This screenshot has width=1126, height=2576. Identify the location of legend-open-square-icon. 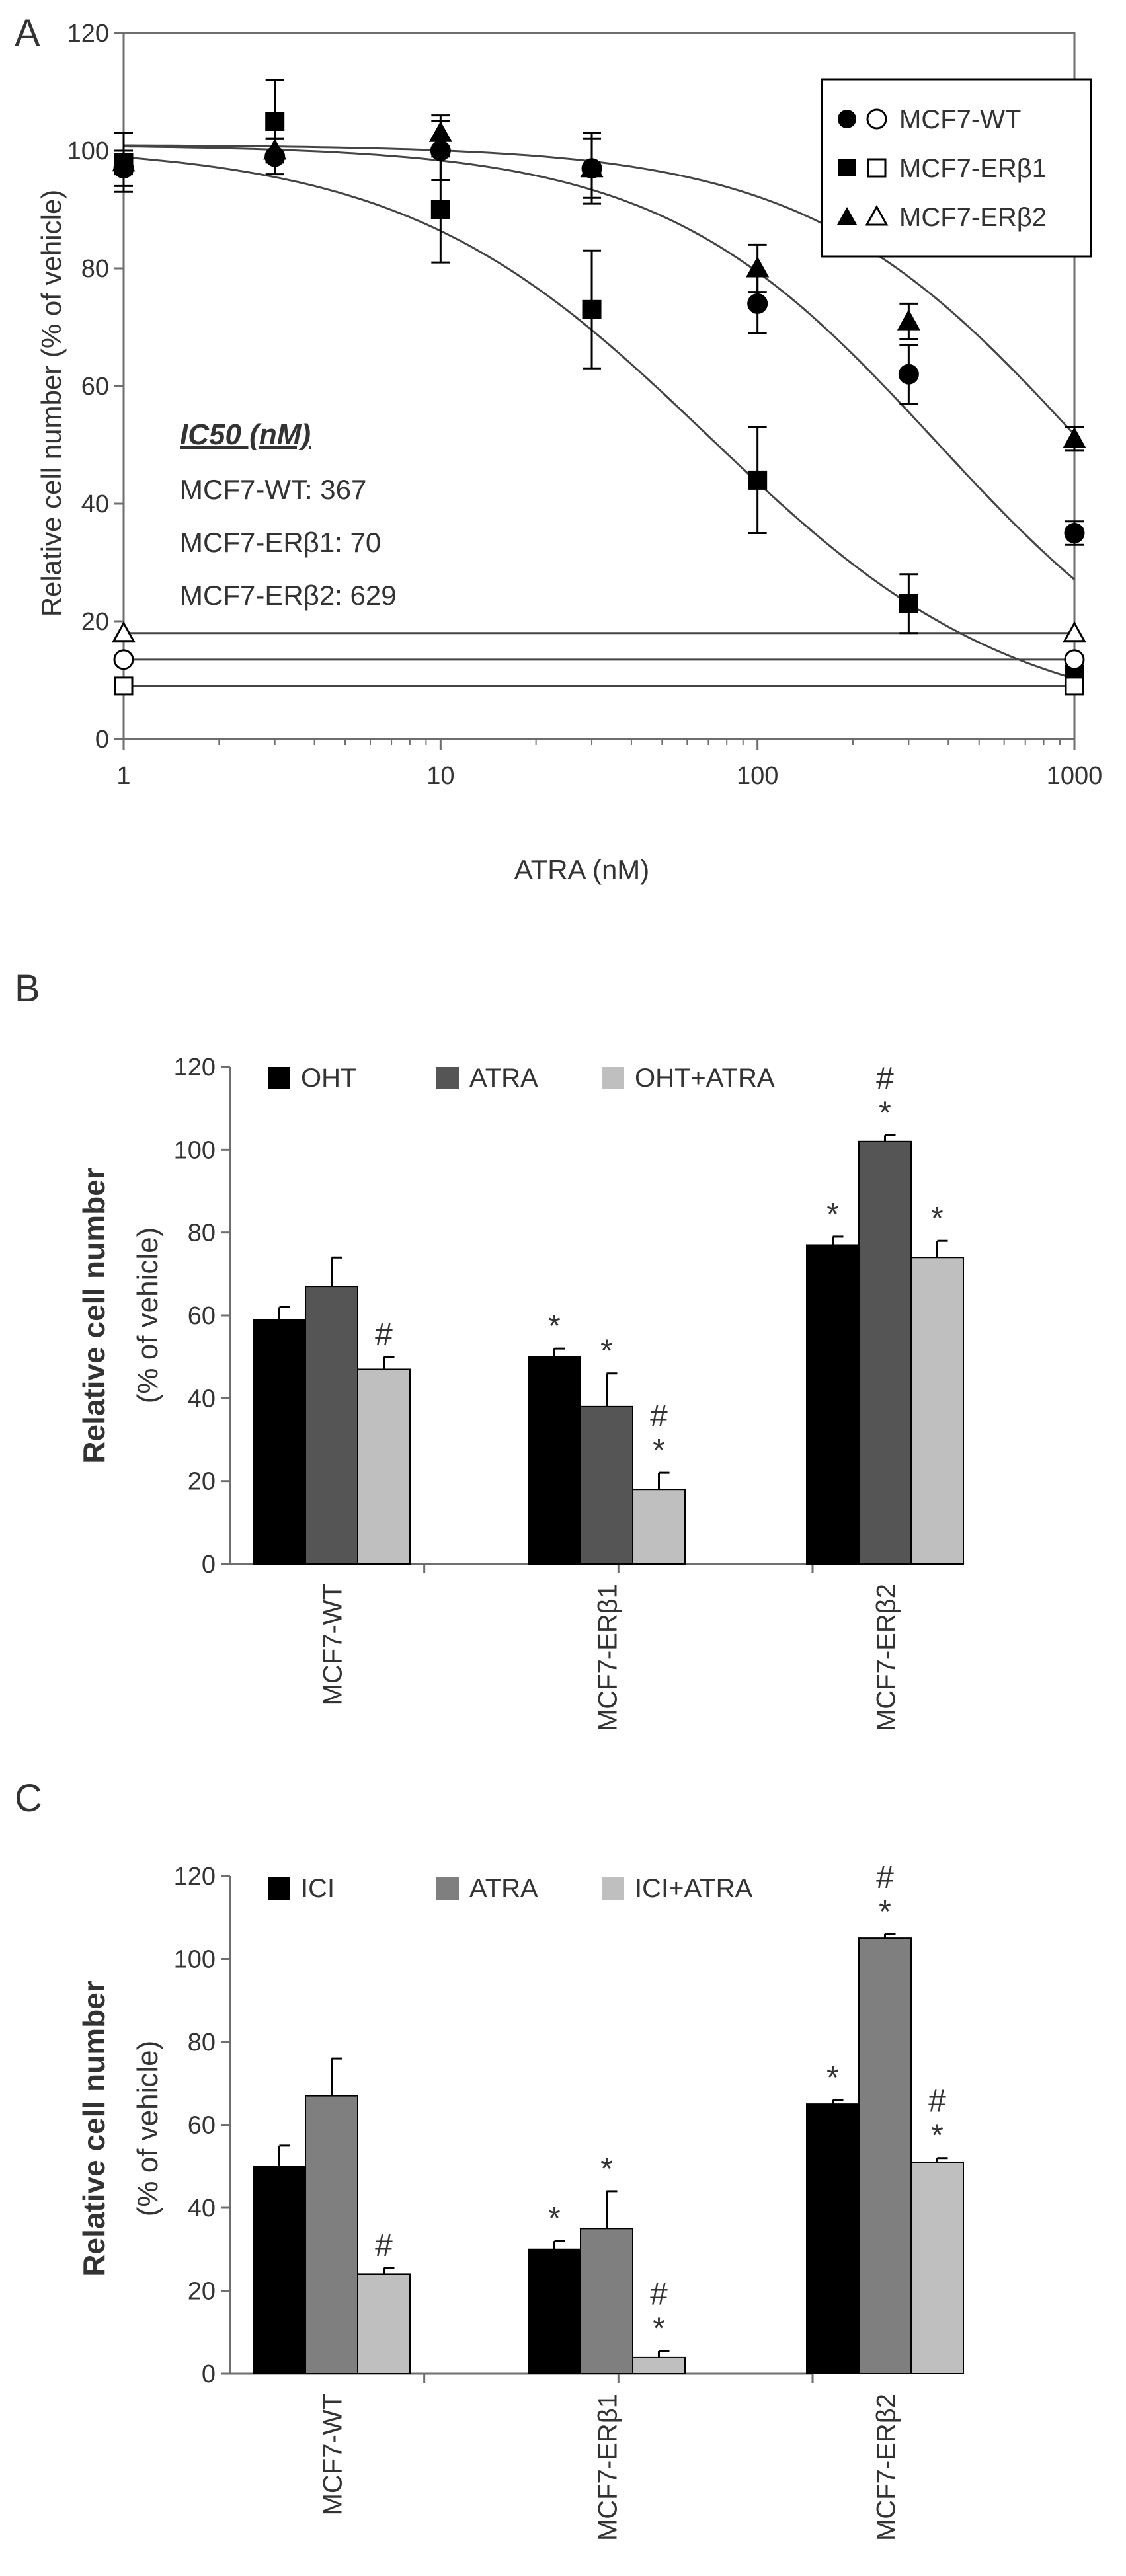
(877, 168).